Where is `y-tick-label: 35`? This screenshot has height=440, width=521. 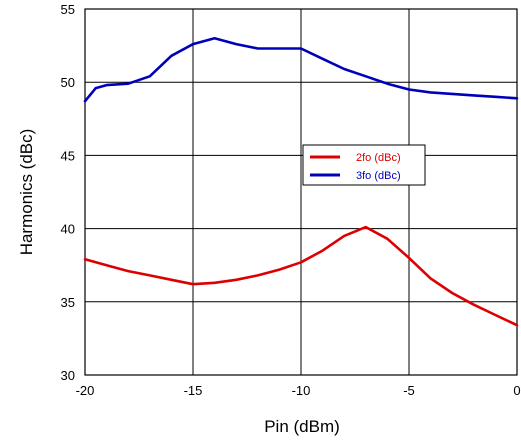 y-tick-label: 35 is located at coordinates (68, 302).